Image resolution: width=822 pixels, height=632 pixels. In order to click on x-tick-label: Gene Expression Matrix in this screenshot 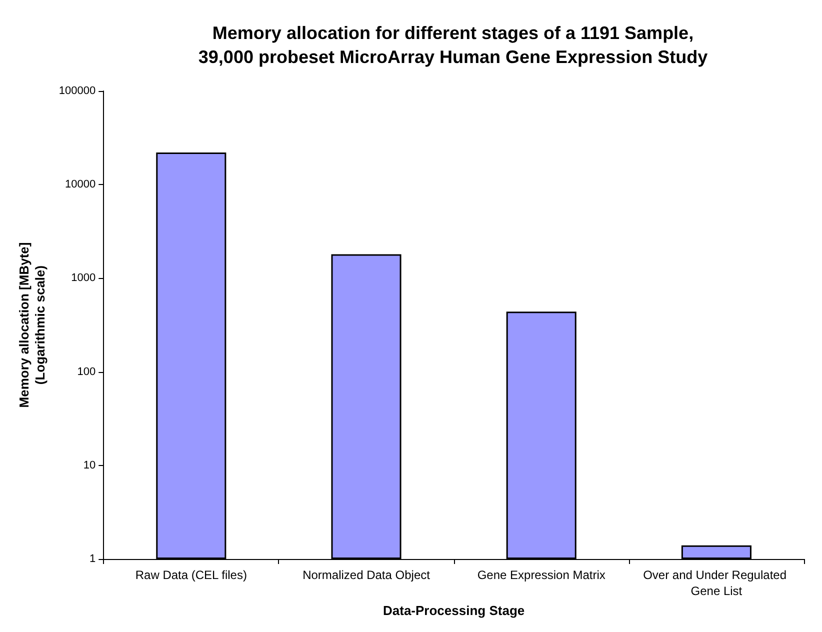, I will do `click(541, 575)`.